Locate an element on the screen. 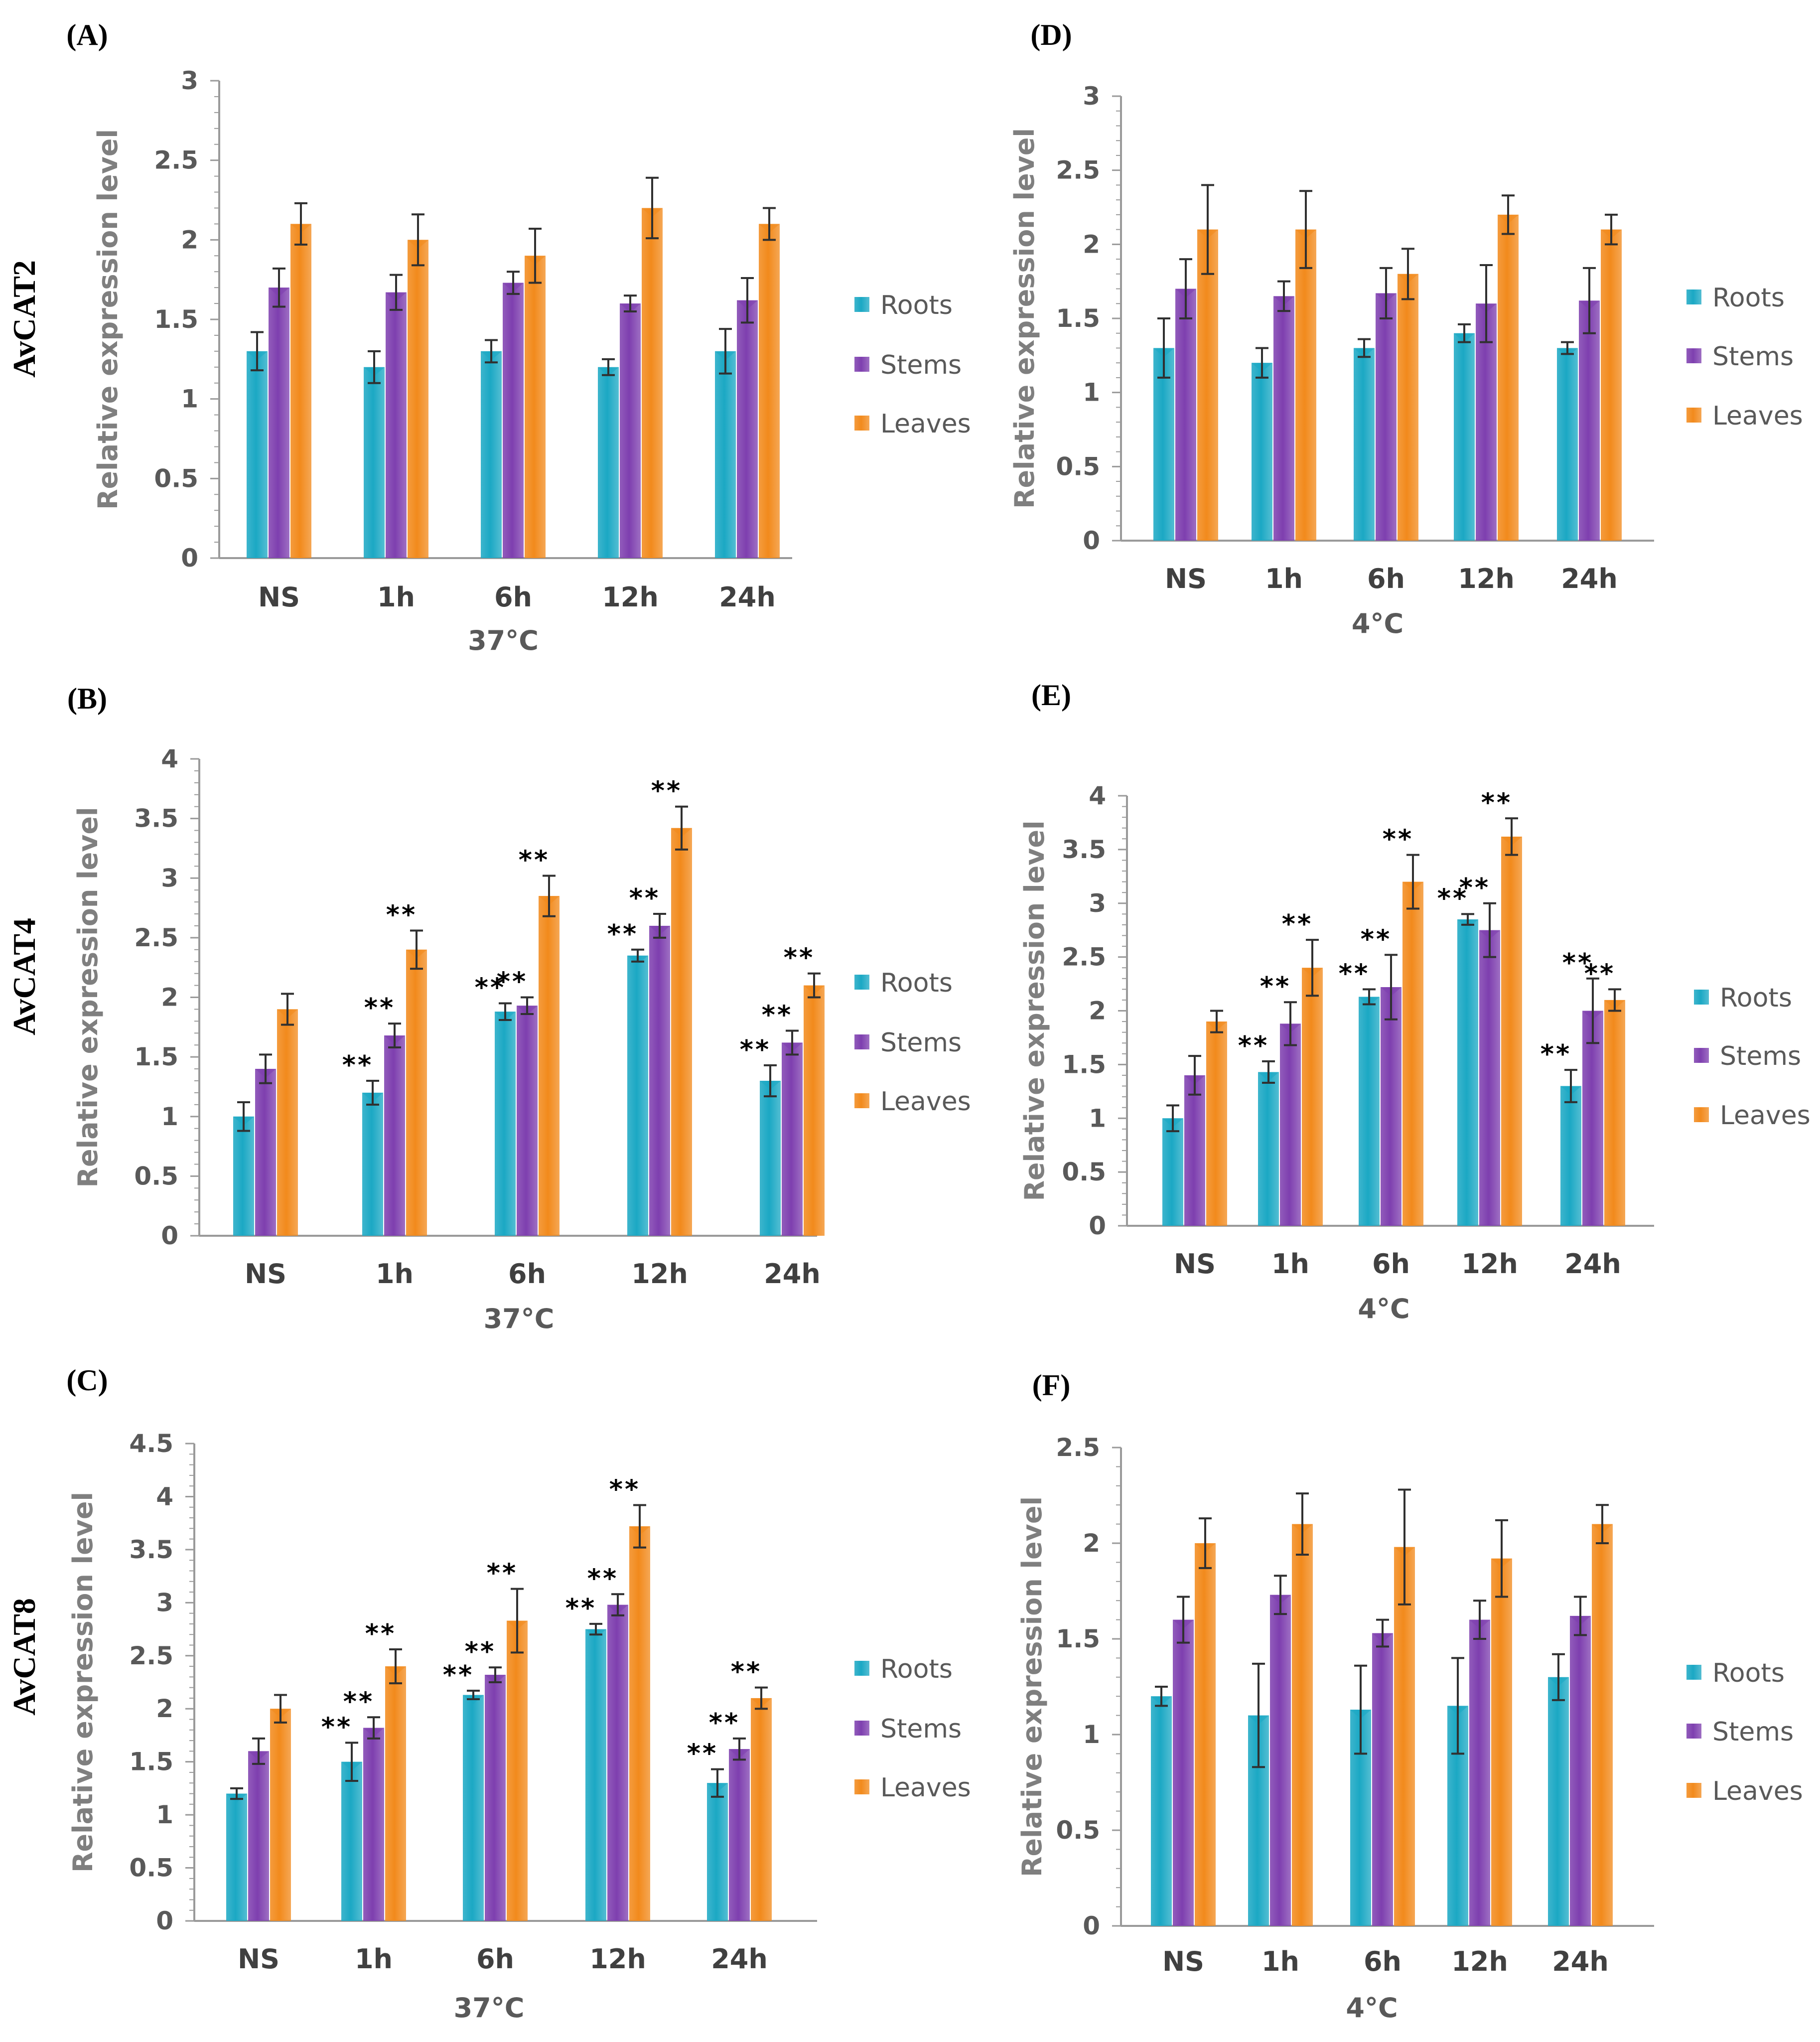  legend-label: Roots is located at coordinates (916, 305).